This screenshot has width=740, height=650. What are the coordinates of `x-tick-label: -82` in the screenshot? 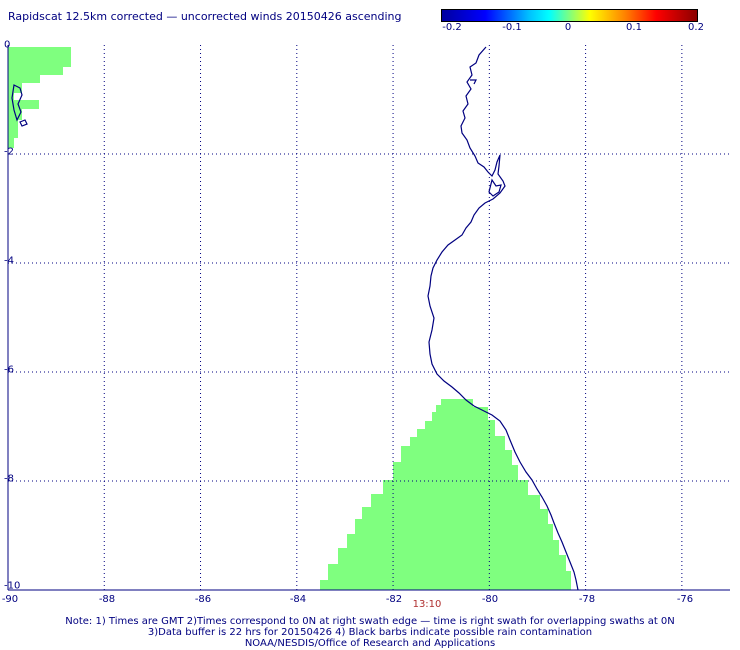 It's located at (394, 599).